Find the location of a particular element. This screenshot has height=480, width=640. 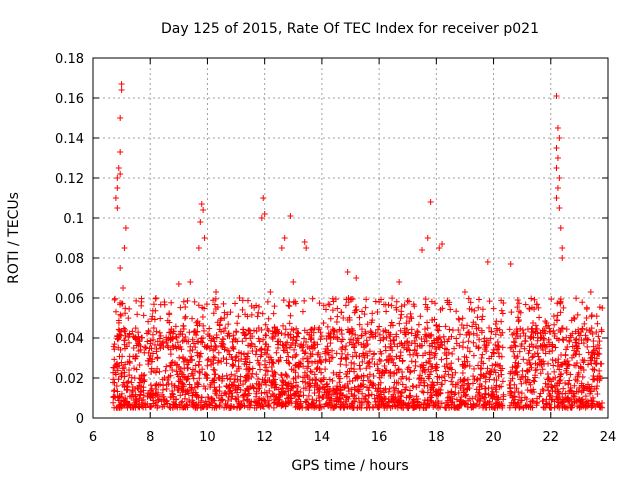

y-tick-label: 0.06 is located at coordinates (69, 299).